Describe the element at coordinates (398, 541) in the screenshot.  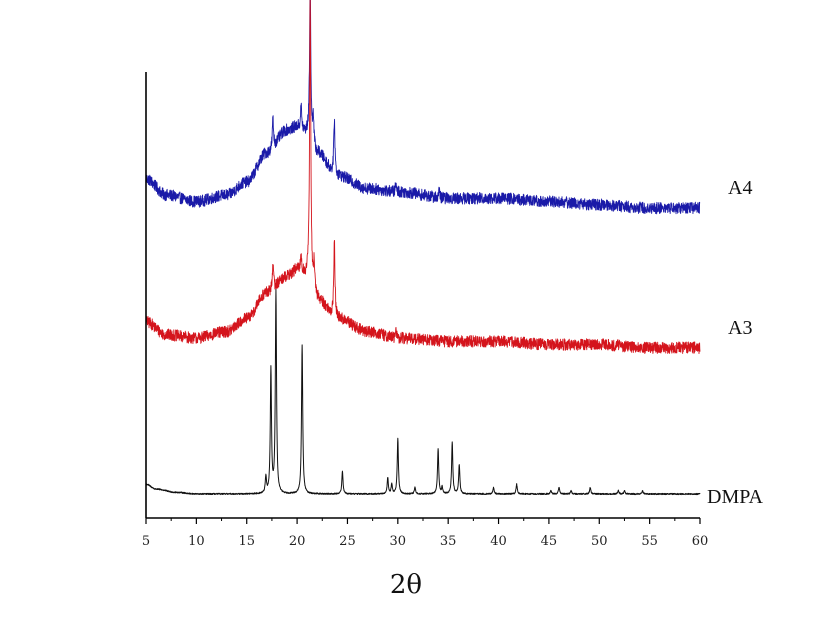
I see `x-tick-label: 30` at that location.